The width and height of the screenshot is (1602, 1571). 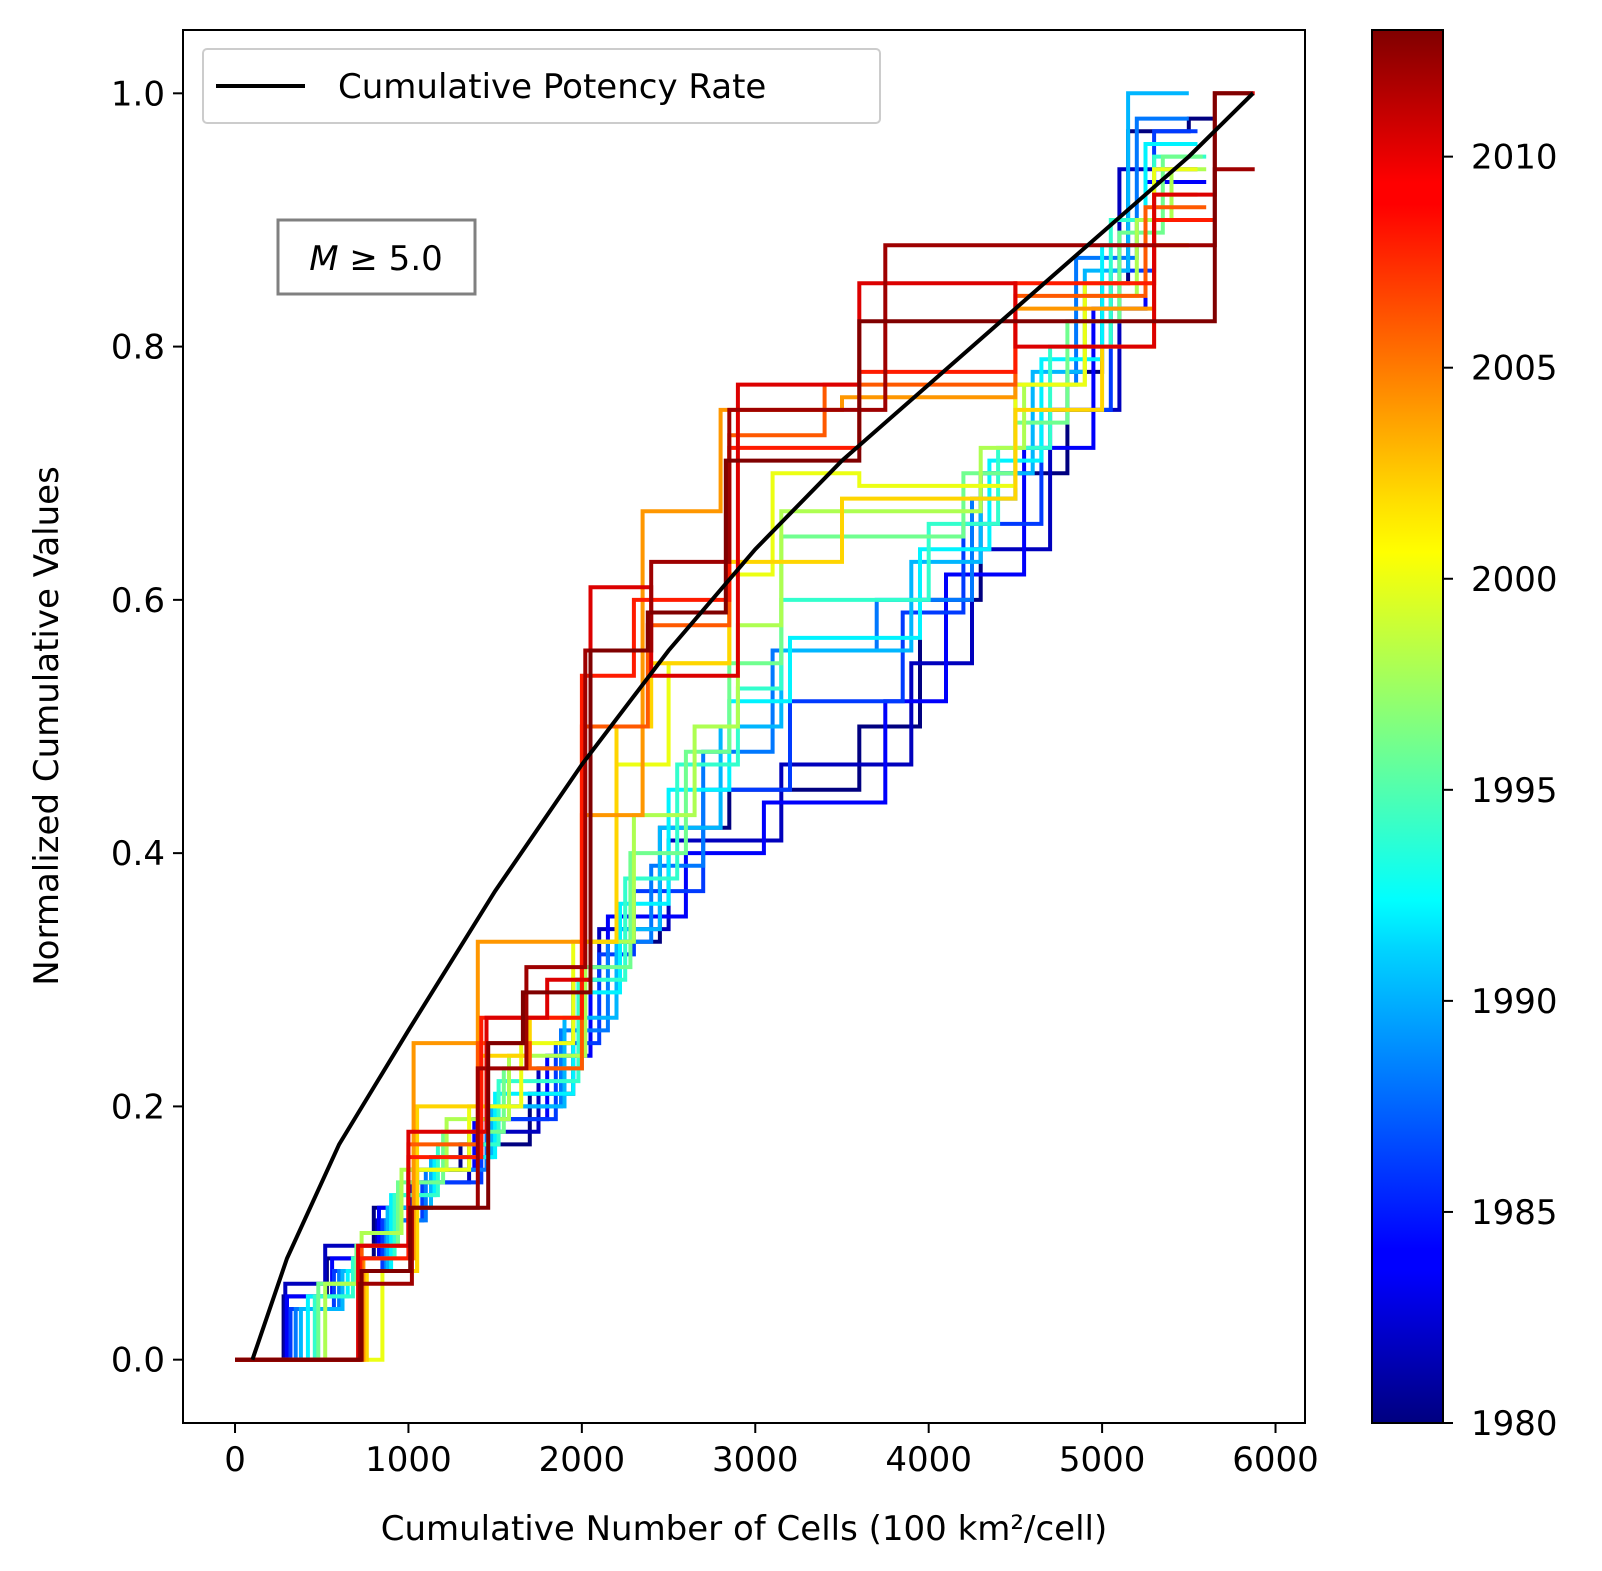 I want to click on colorbar-tick-label: 1985, so click(x=1514, y=1213).